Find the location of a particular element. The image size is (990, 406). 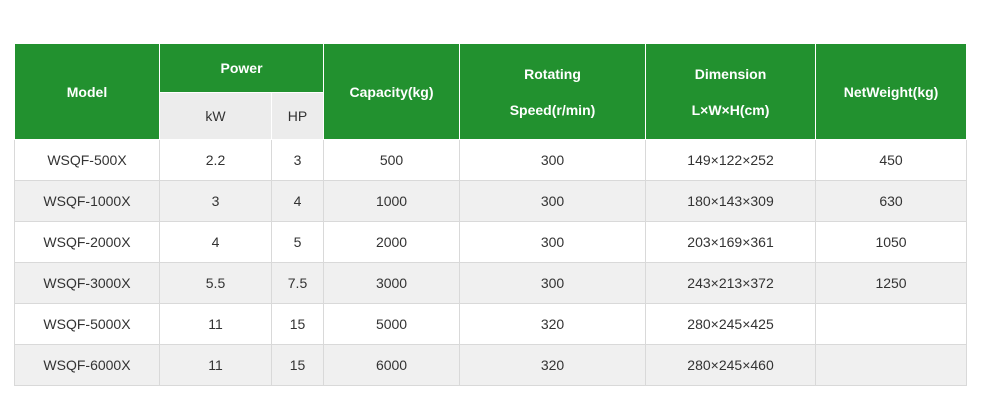

cell-dimension: 280×245×425 is located at coordinates (731, 324).